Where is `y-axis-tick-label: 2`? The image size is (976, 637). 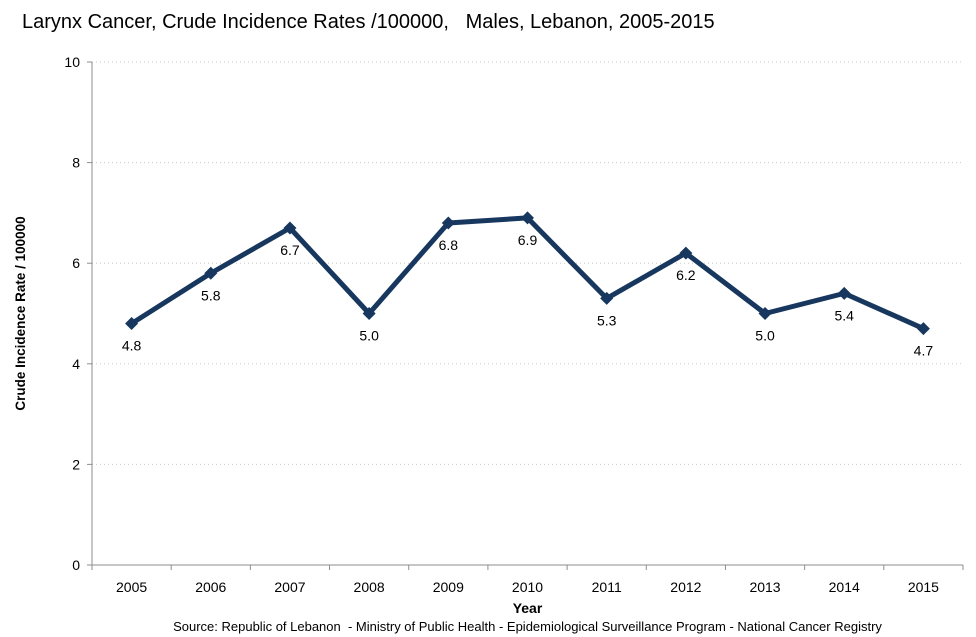
y-axis-tick-label: 2 is located at coordinates (76, 464).